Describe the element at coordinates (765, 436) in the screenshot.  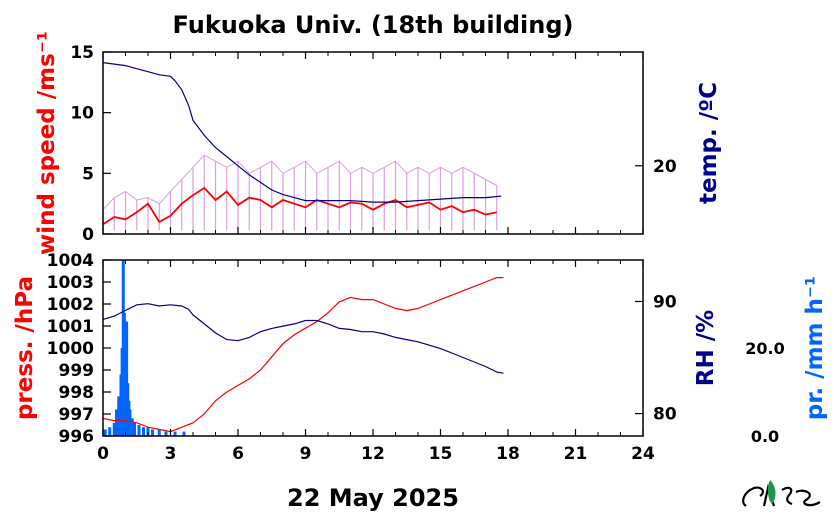
I see `precip-tick-label: 0.0` at that location.